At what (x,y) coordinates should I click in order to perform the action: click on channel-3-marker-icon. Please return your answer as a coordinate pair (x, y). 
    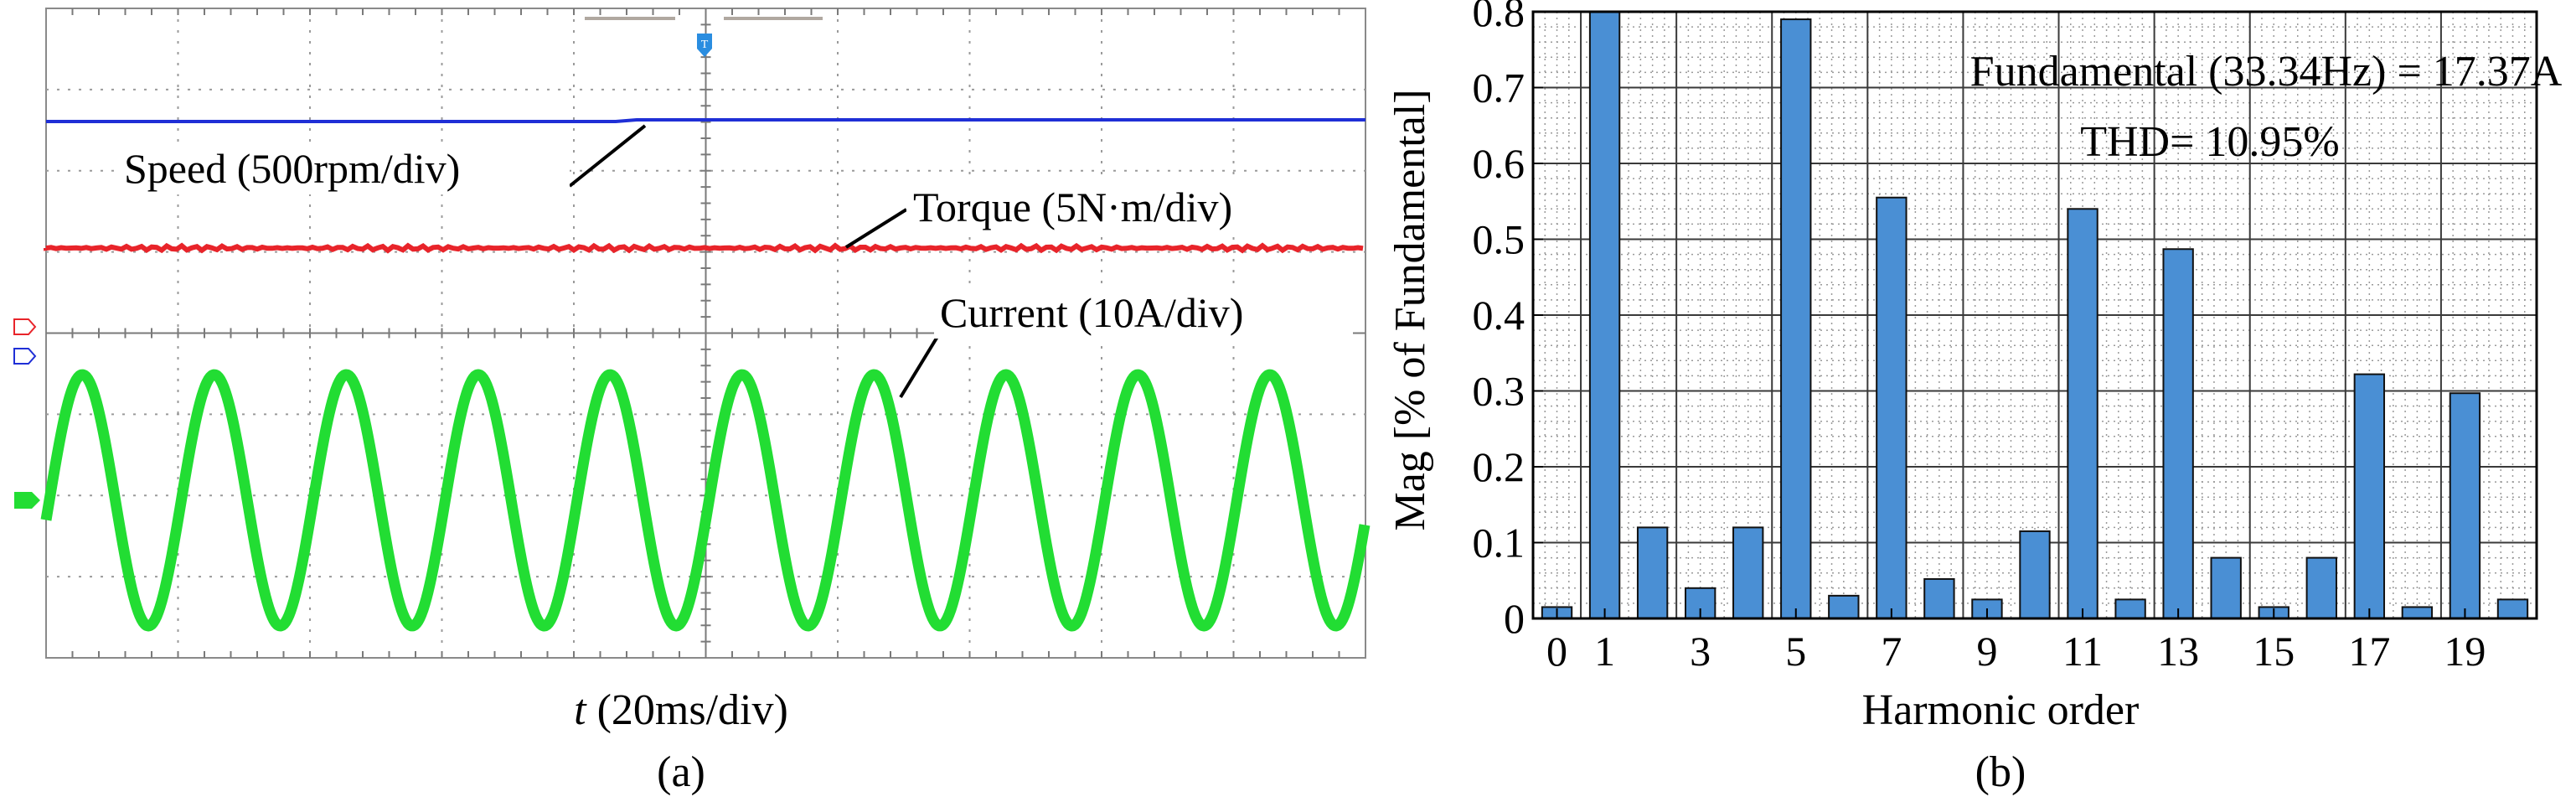
    Looking at the image, I should click on (27, 500).